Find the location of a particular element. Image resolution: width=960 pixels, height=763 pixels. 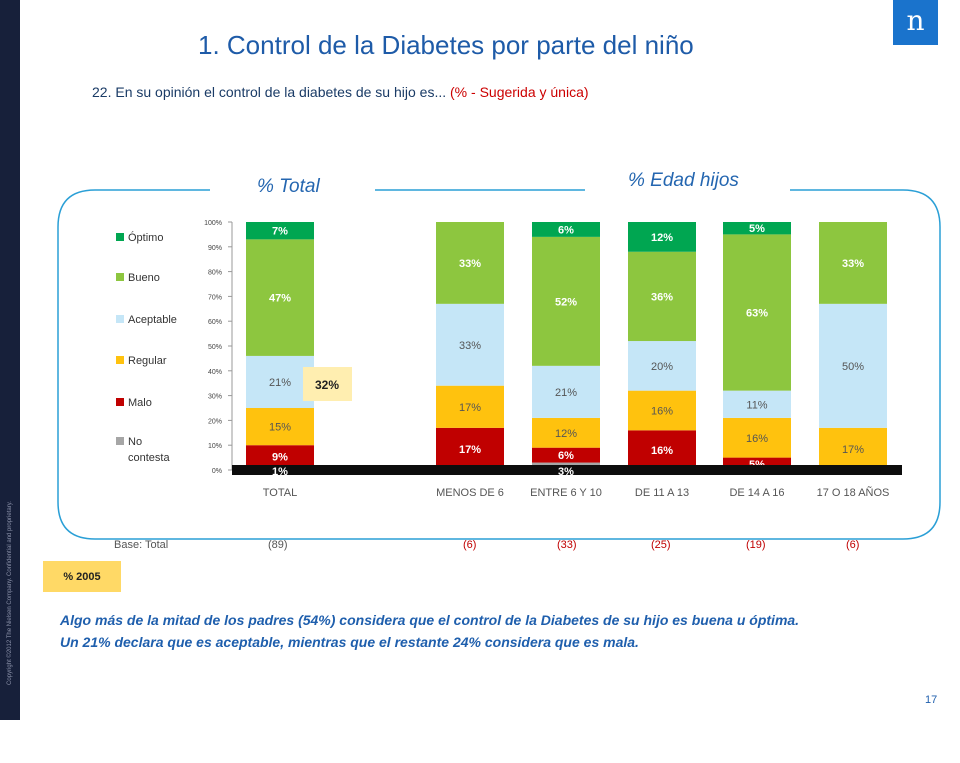

base-value-11-13: (25) is located at coordinates (661, 545).